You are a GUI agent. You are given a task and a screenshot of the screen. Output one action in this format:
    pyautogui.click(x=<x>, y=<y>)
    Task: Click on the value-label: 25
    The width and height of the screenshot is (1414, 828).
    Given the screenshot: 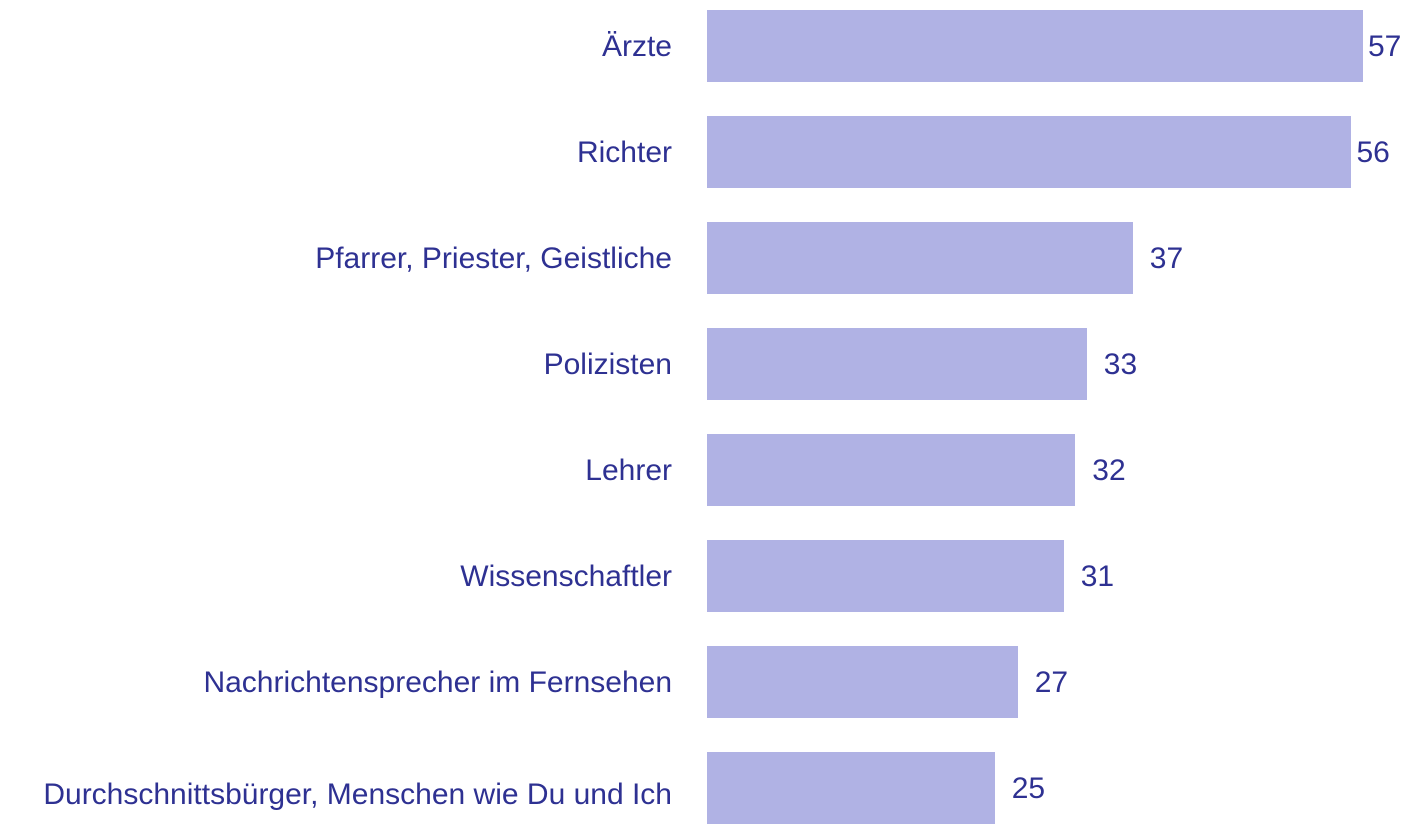 What is the action you would take?
    pyautogui.click(x=1028, y=788)
    